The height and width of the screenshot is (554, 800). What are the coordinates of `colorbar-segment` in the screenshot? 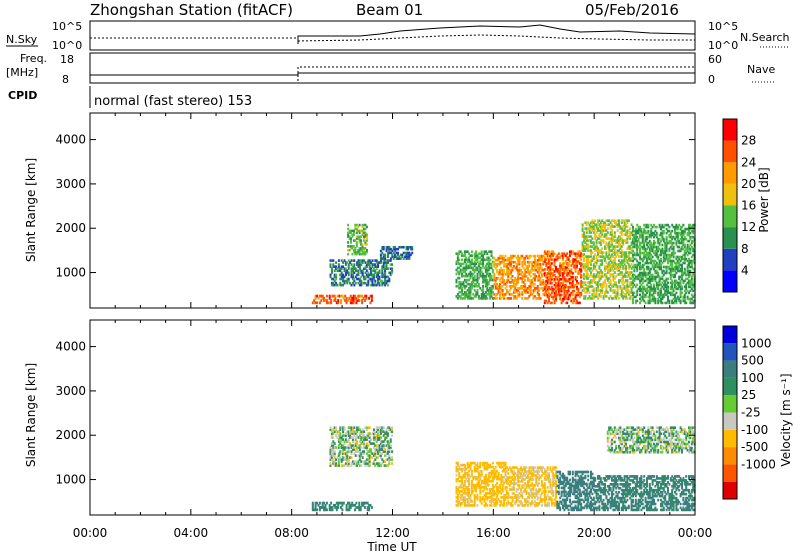 It's located at (730, 216).